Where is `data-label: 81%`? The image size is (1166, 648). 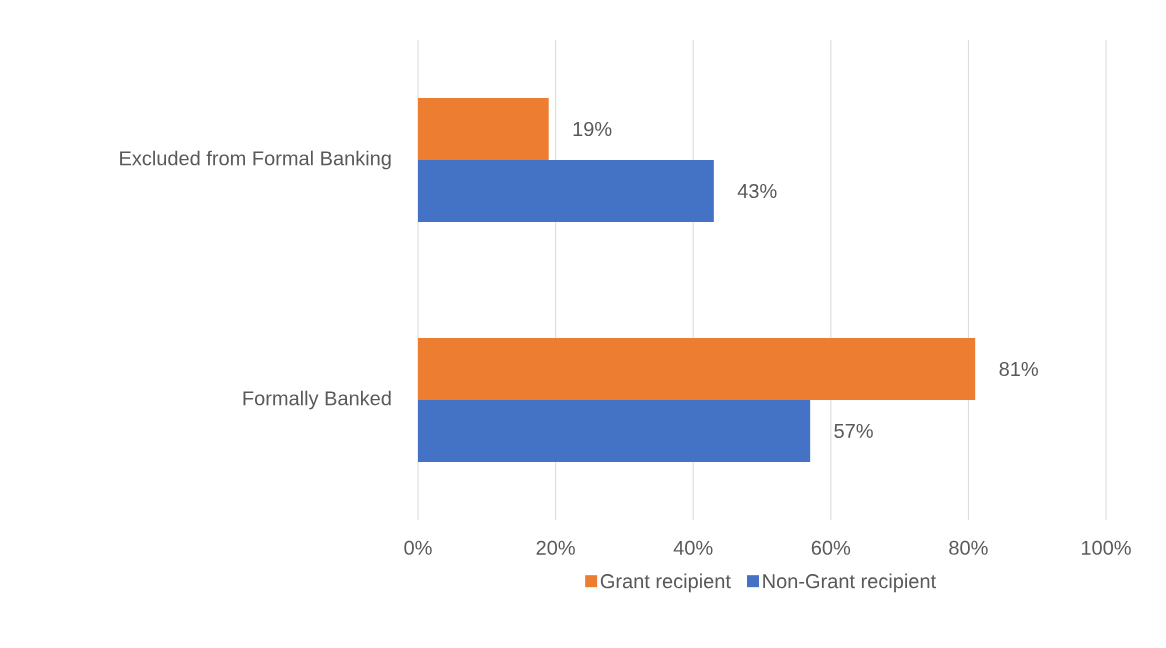 data-label: 81% is located at coordinates (1018, 369).